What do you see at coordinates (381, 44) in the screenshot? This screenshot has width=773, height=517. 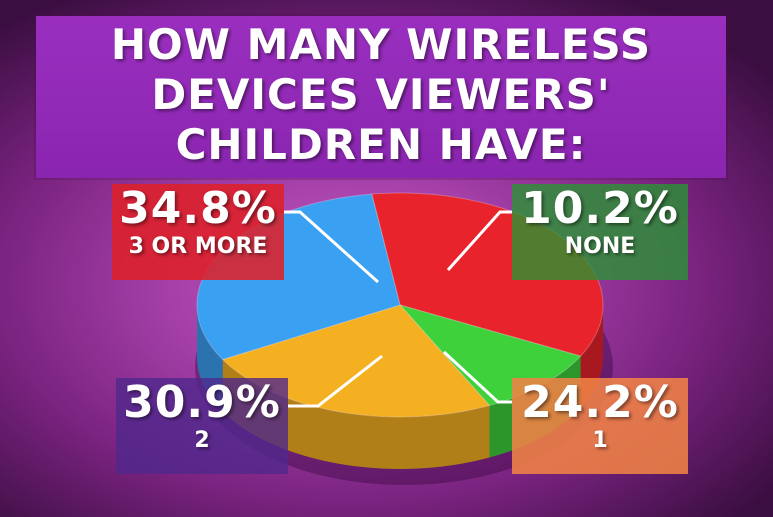 I see `title-line-1: HOW MANY WIRELESS` at bounding box center [381, 44].